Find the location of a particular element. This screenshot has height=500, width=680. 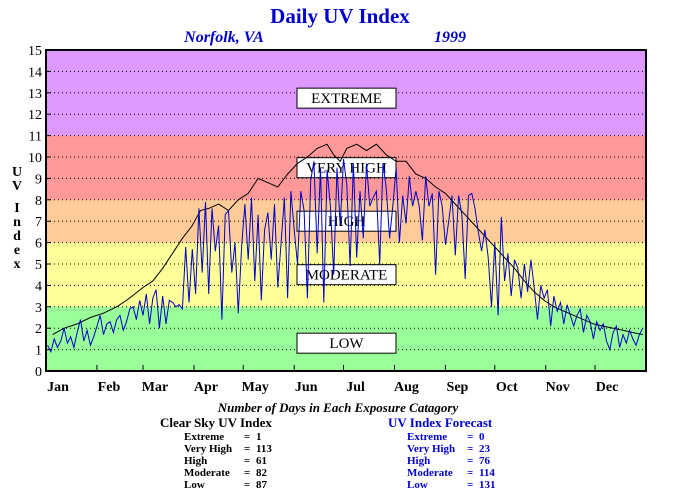

table-row: High = 61 is located at coordinates (228, 461).